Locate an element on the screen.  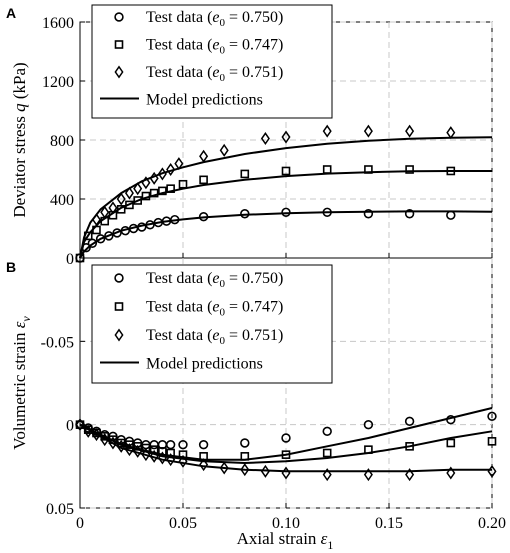
panel-b-x-axis-label-sub: 1 is located at coordinates (330, 545).